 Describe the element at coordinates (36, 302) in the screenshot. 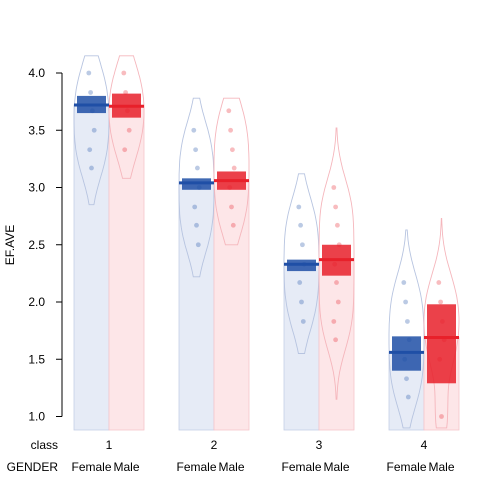

I see `y-tick-label: 2.0` at that location.